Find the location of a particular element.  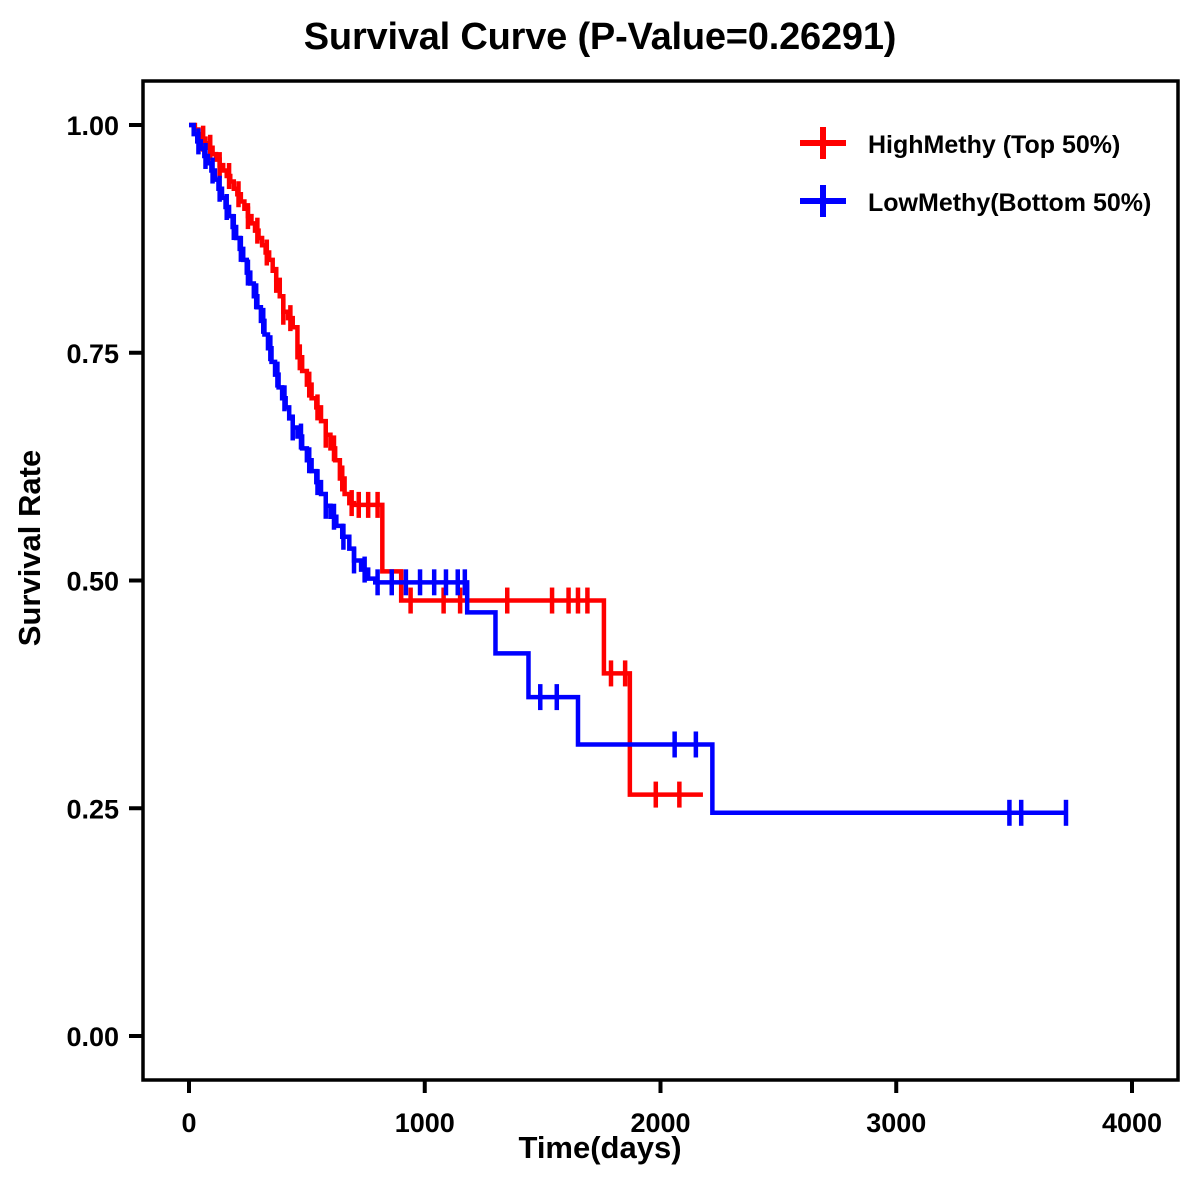

x-tick-label: 0 is located at coordinates (188, 1123).